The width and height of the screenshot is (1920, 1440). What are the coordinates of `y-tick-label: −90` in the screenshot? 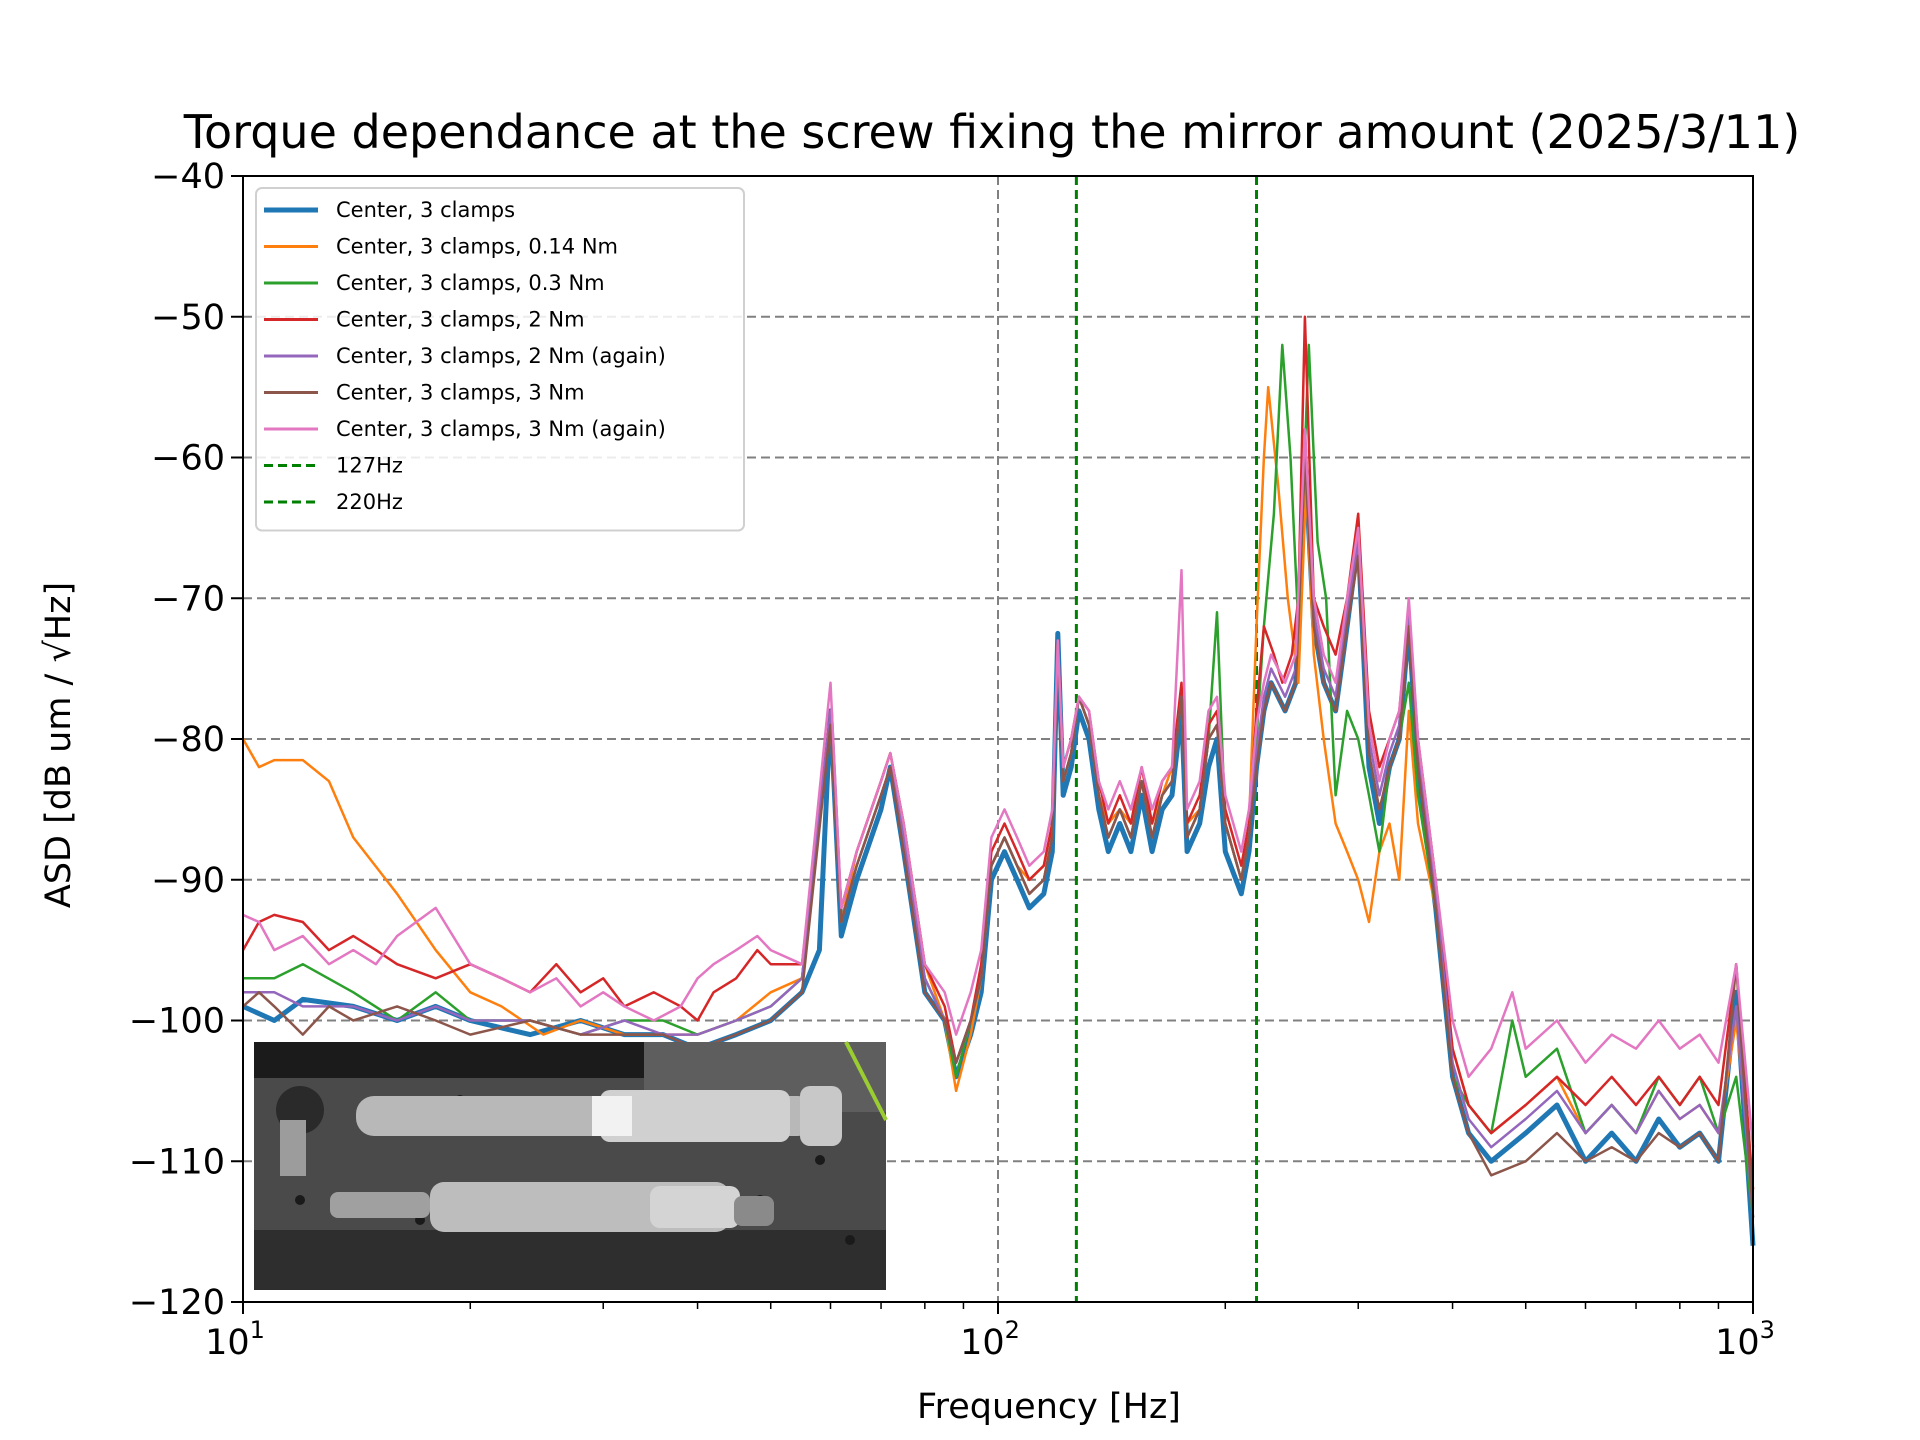 It's located at (188, 881).